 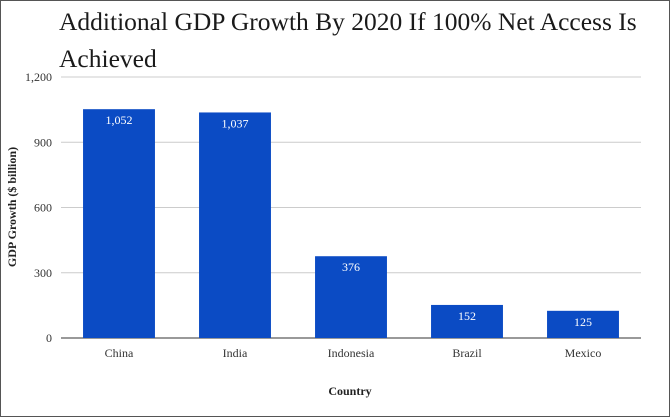 What do you see at coordinates (467, 316) in the screenshot?
I see `bar-data-label: 152` at bounding box center [467, 316].